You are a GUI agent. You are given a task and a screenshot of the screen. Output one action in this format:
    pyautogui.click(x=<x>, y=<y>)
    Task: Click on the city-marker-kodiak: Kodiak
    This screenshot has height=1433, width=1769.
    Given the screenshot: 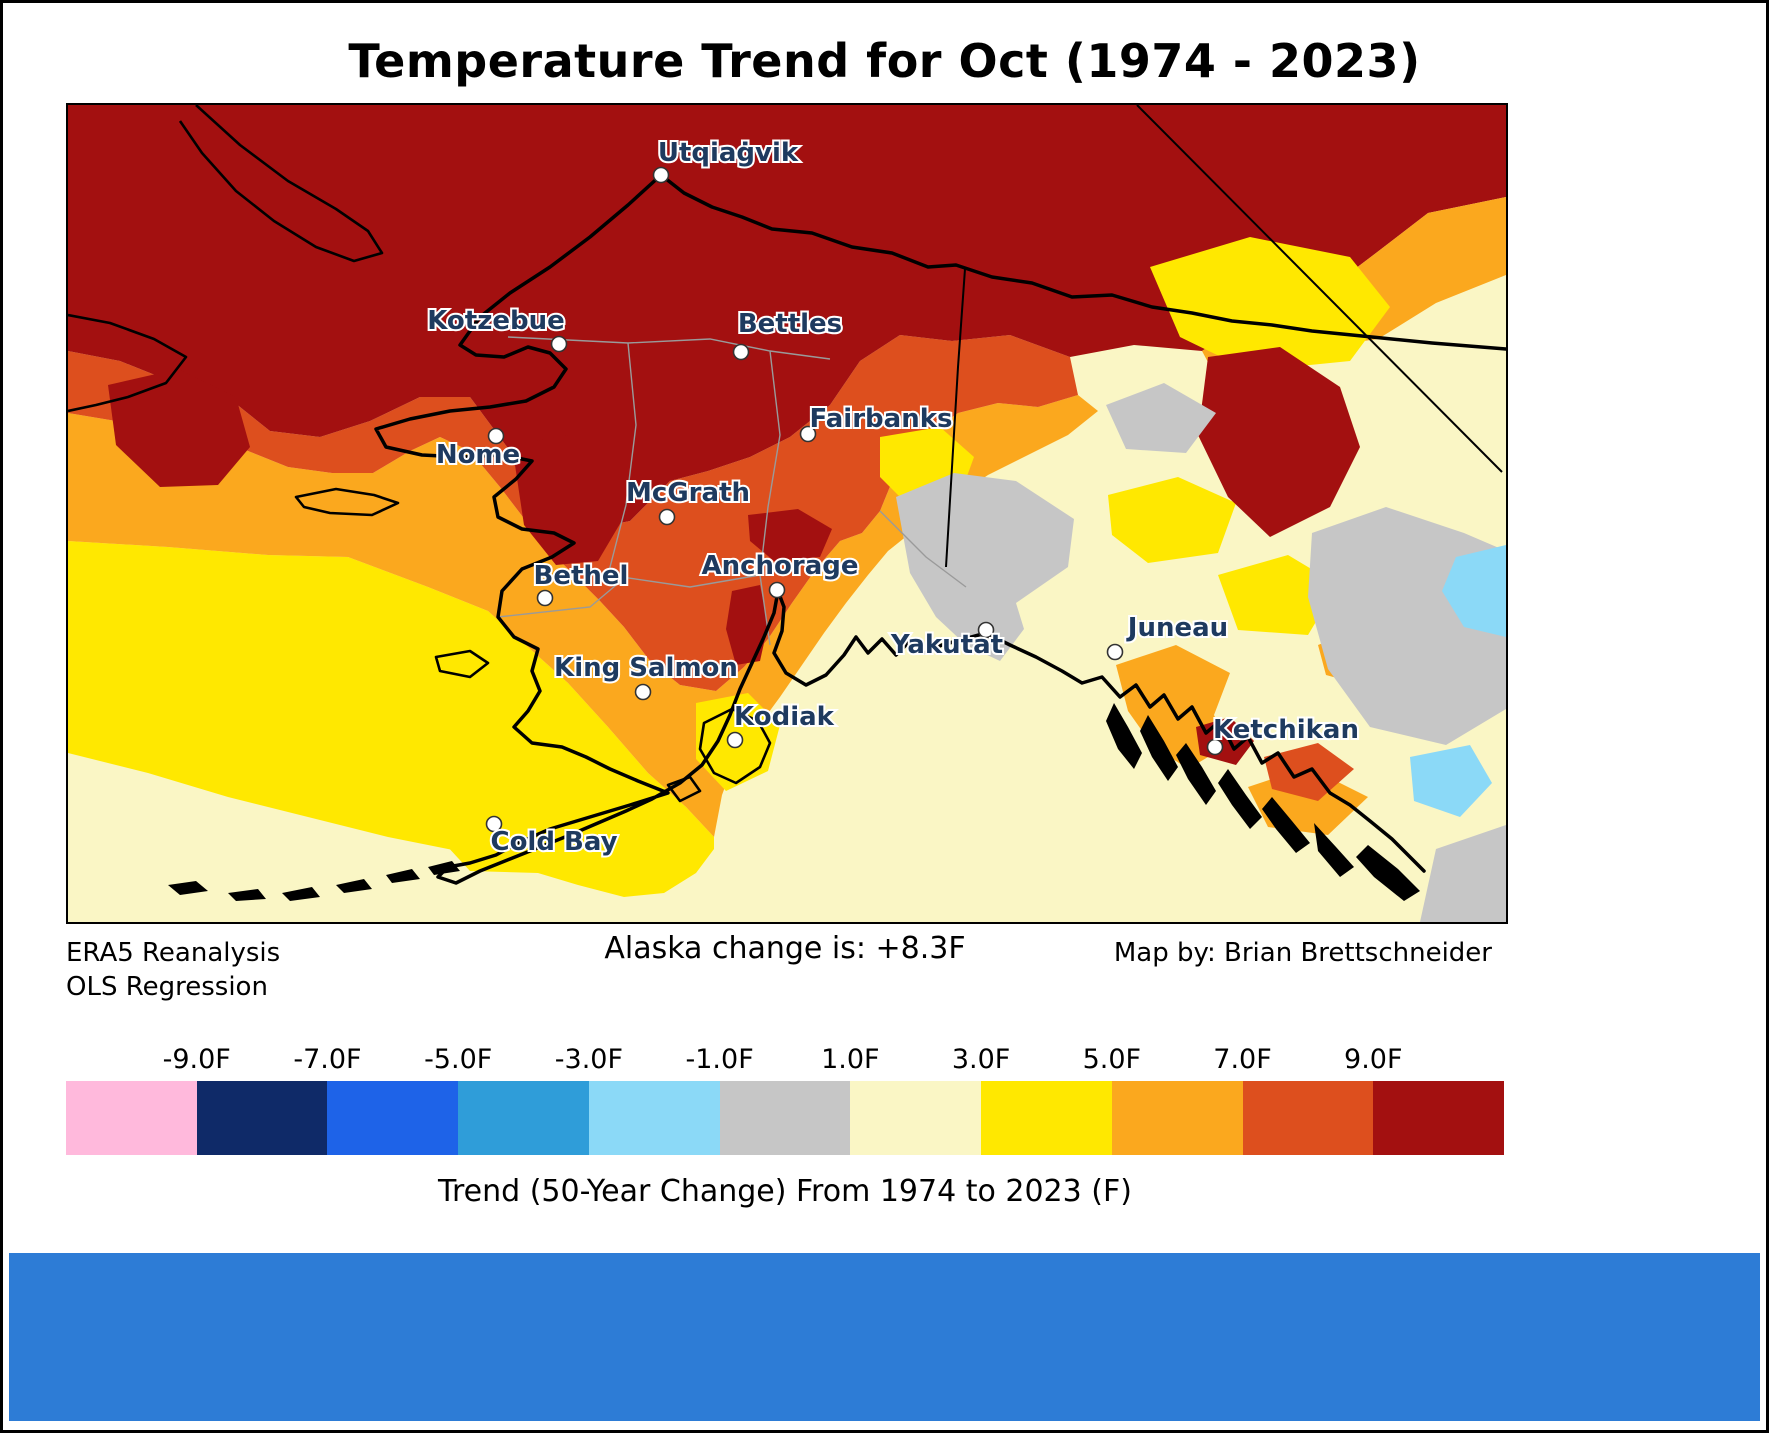 What is the action you would take?
    pyautogui.click(x=781, y=724)
    